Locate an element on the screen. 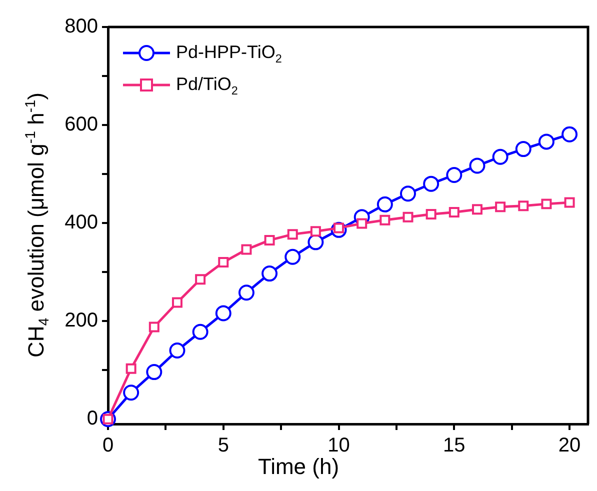 The height and width of the screenshot is (491, 597). legend-label: Pd-HPP-TiO$_{2}$ is located at coordinates (229, 54).